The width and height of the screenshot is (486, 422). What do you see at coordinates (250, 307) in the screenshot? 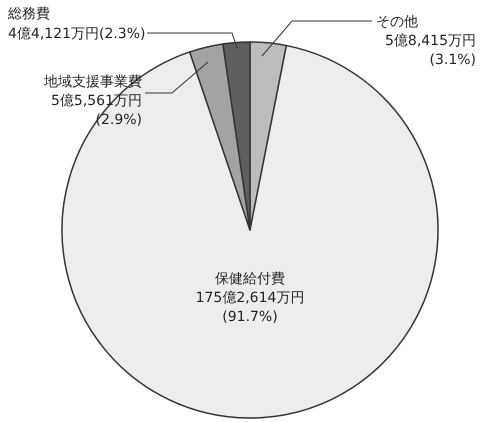
I see `data-label: 175億2,614万円 (91.7%)` at bounding box center [250, 307].